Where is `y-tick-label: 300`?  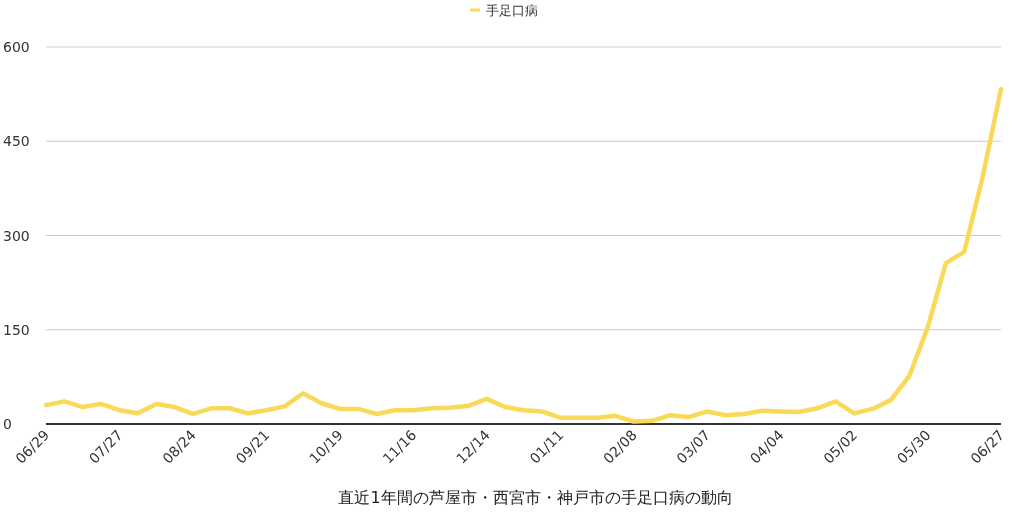 y-tick-label: 300 is located at coordinates (16, 235).